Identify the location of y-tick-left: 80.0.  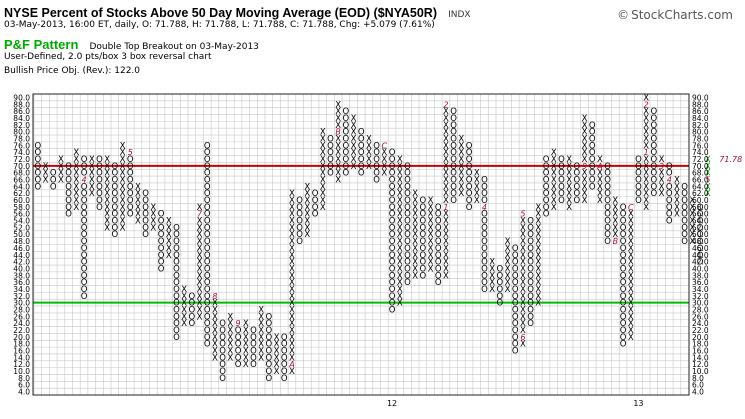
(21, 132).